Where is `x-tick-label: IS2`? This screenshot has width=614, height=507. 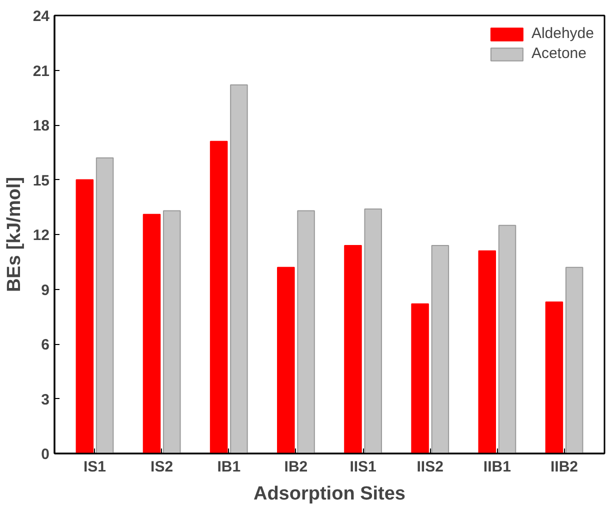 x-tick-label: IS2 is located at coordinates (162, 467).